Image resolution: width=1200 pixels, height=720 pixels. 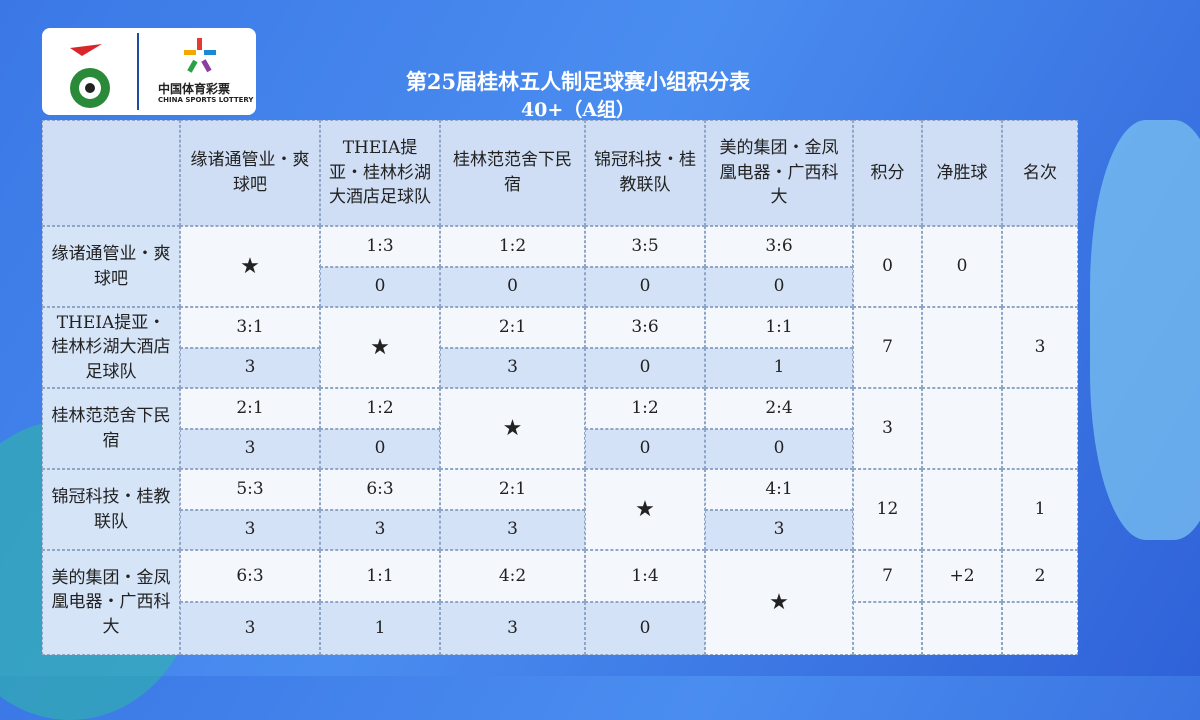 I want to click on header-cell: 桂林范范舍下民宿, so click(x=512, y=173).